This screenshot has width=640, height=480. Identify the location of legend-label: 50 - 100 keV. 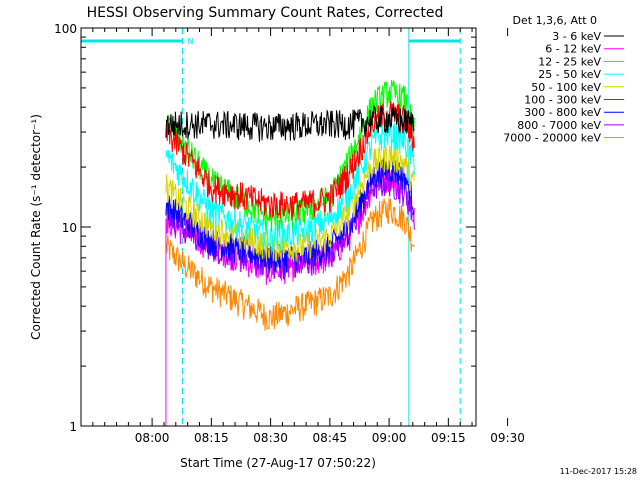
(566, 87).